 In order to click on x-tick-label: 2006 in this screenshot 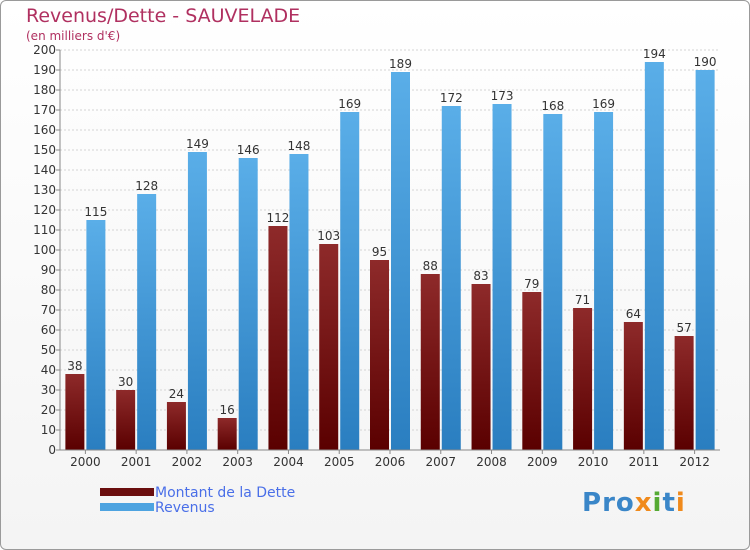, I will do `click(390, 462)`.